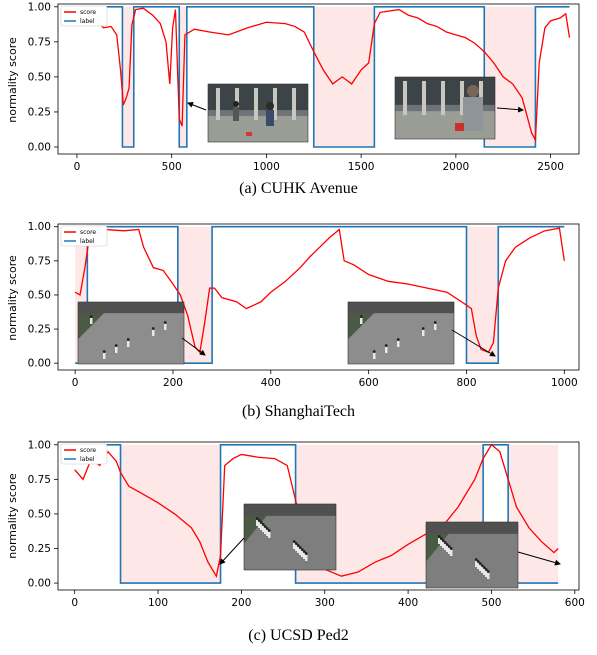 This screenshot has width=597, height=655. I want to click on x-tick-label: 2500, so click(550, 167).